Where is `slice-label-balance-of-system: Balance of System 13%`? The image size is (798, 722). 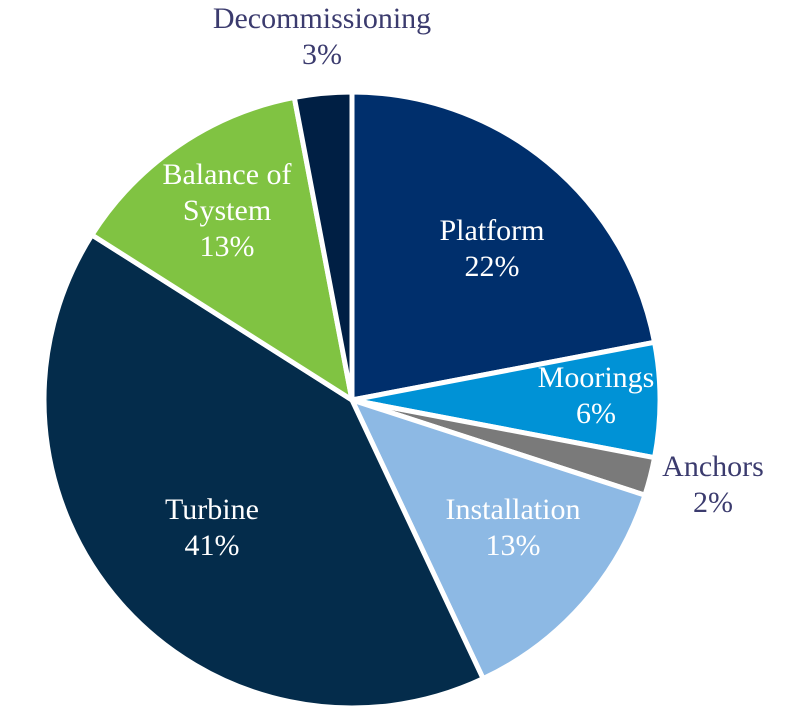 slice-label-balance-of-system: Balance of System 13% is located at coordinates (226, 210).